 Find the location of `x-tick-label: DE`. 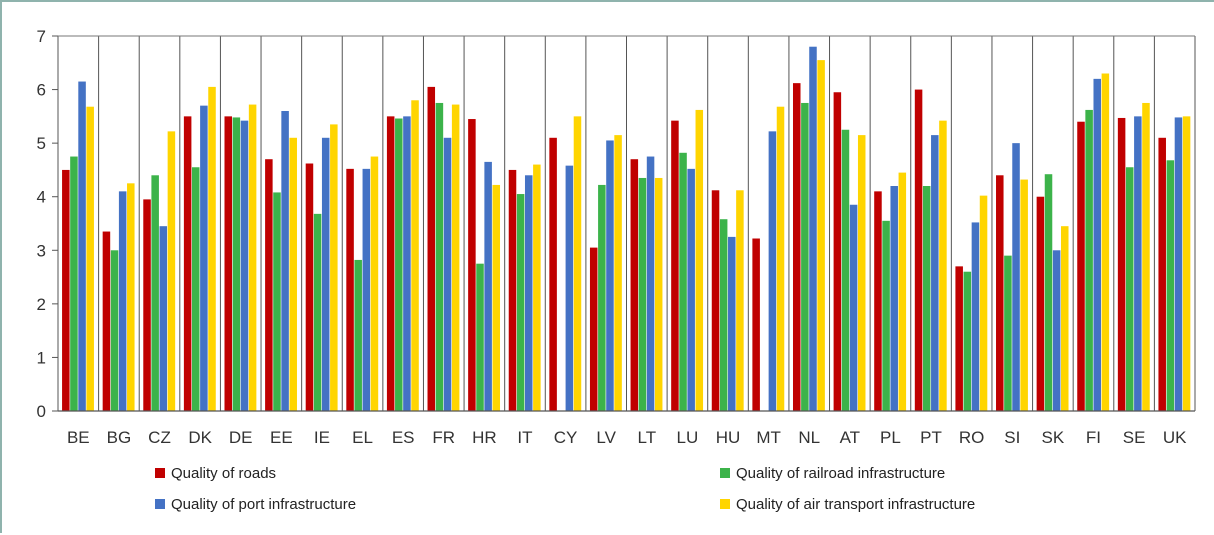

x-tick-label: DE is located at coordinates (241, 437).